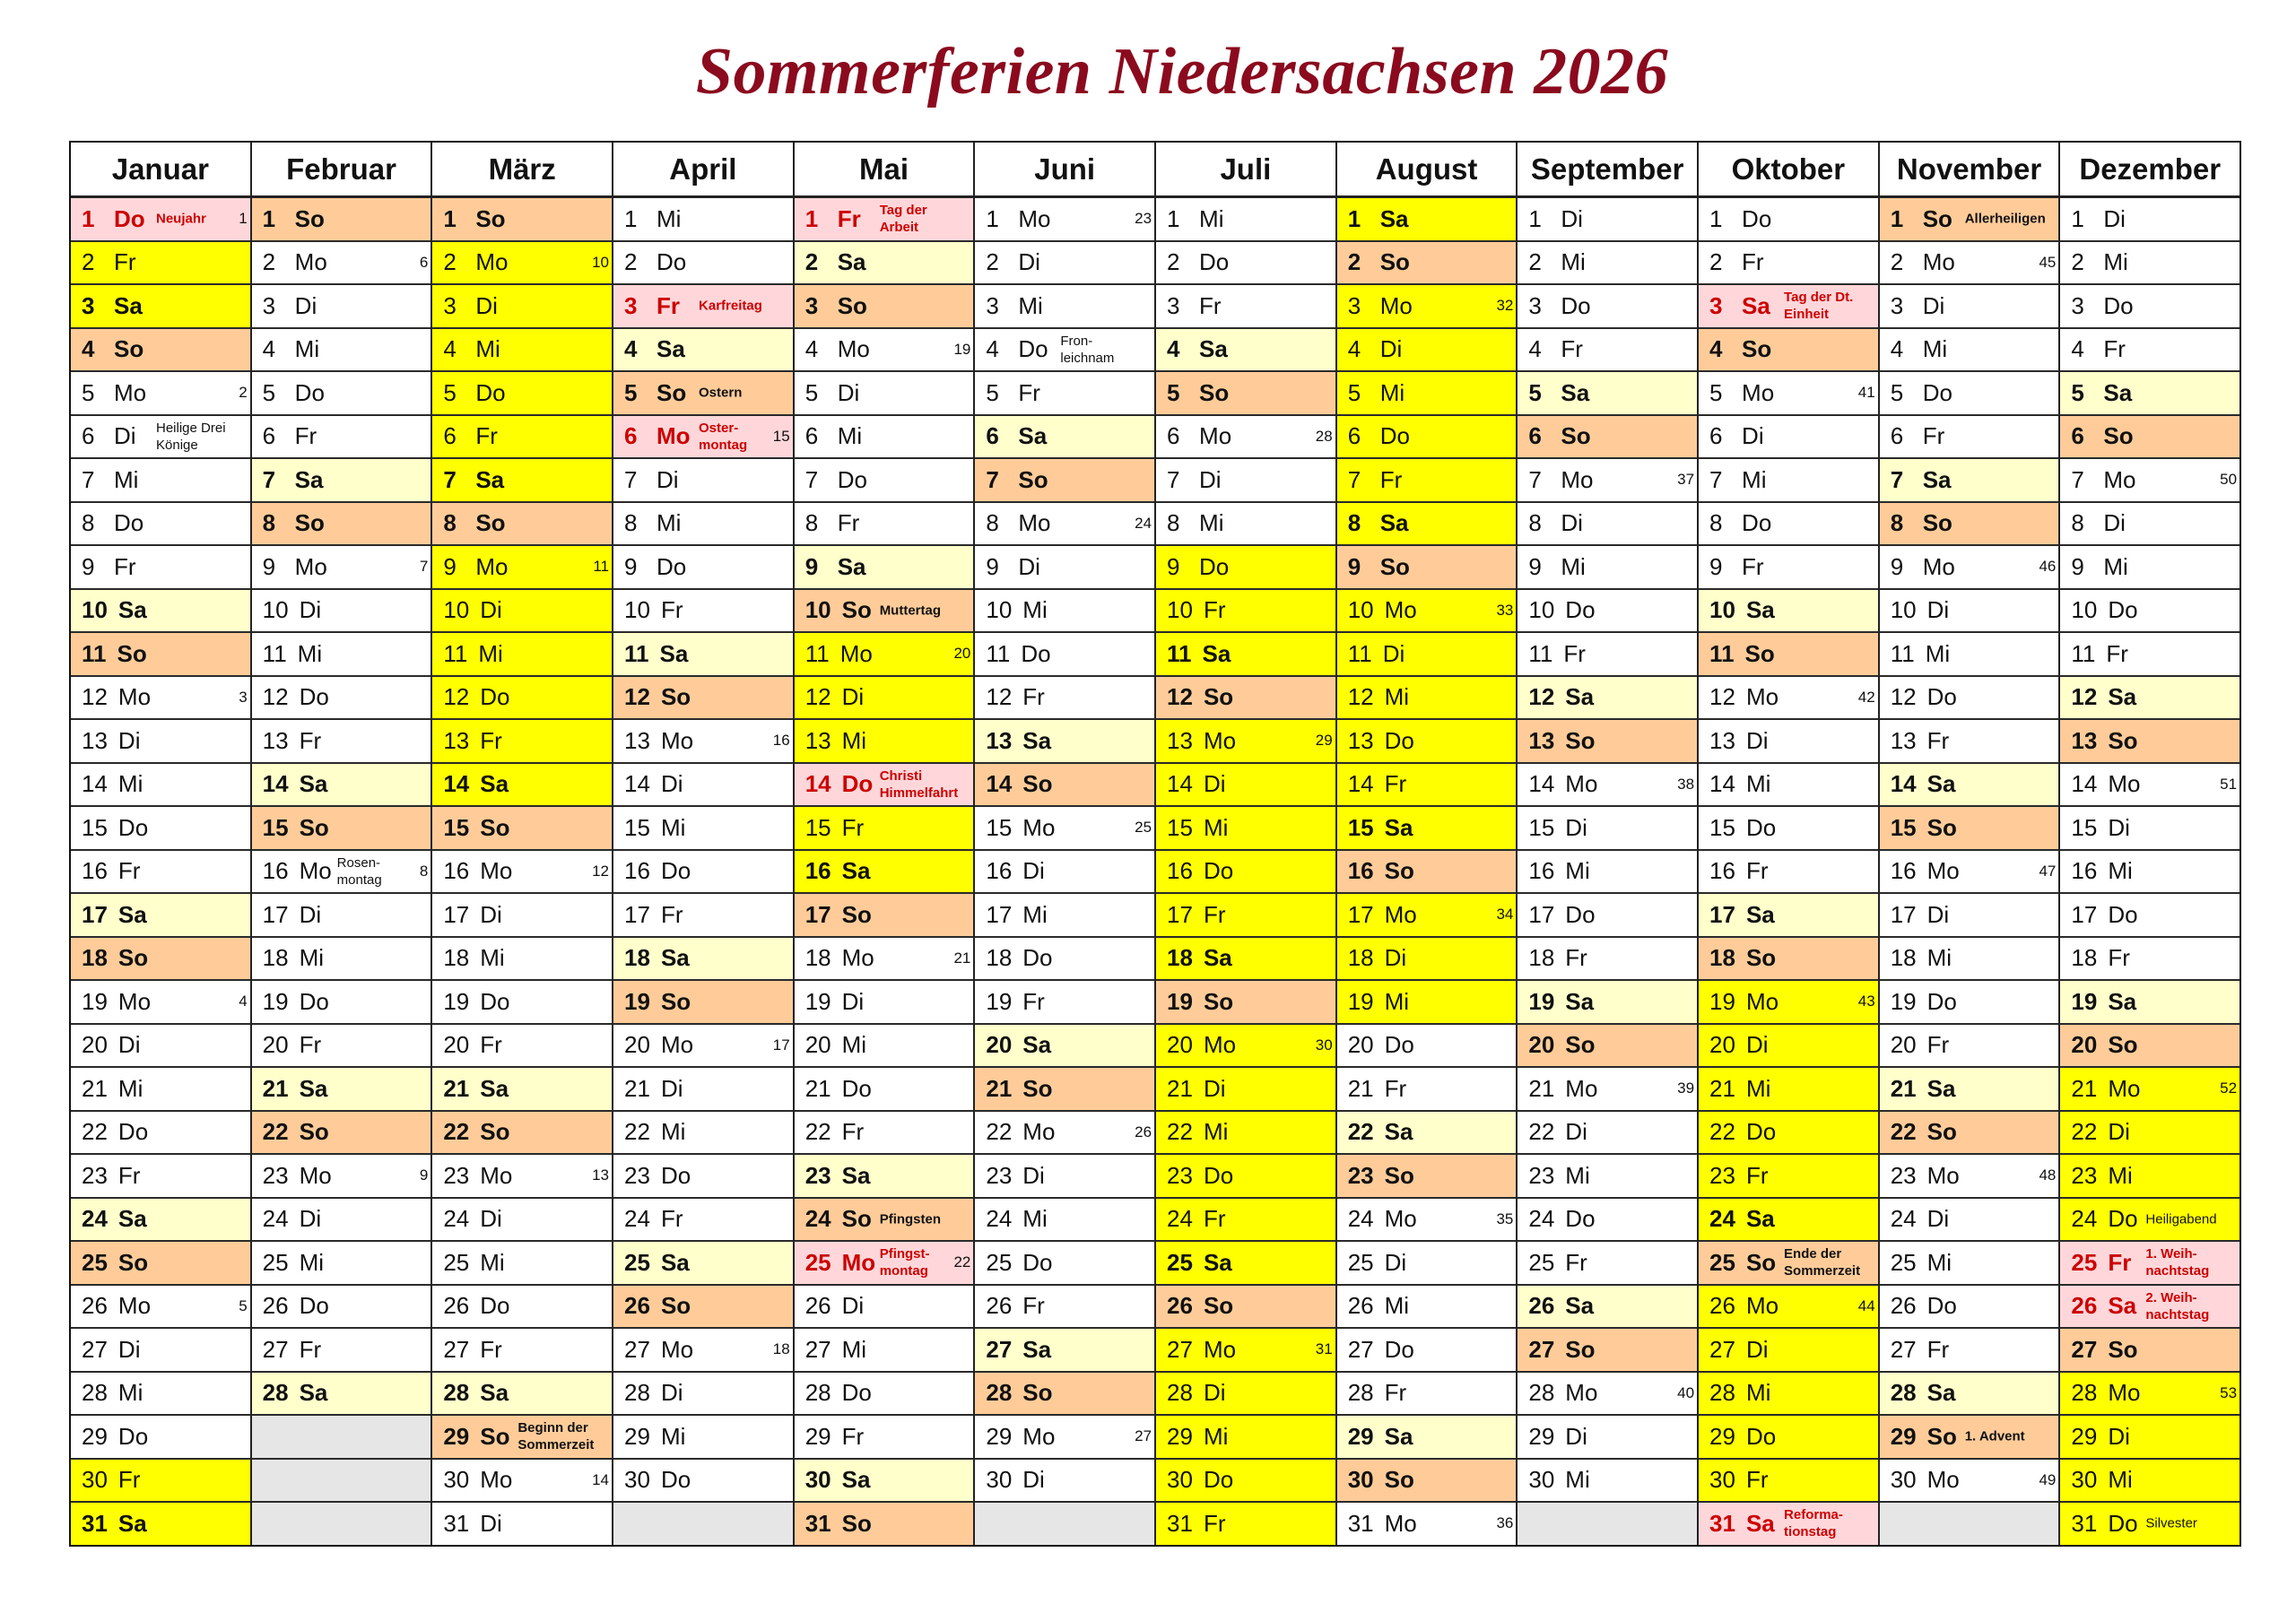  Describe the element at coordinates (884, 263) in the screenshot. I see `day-cell: 2 Sa` at that location.